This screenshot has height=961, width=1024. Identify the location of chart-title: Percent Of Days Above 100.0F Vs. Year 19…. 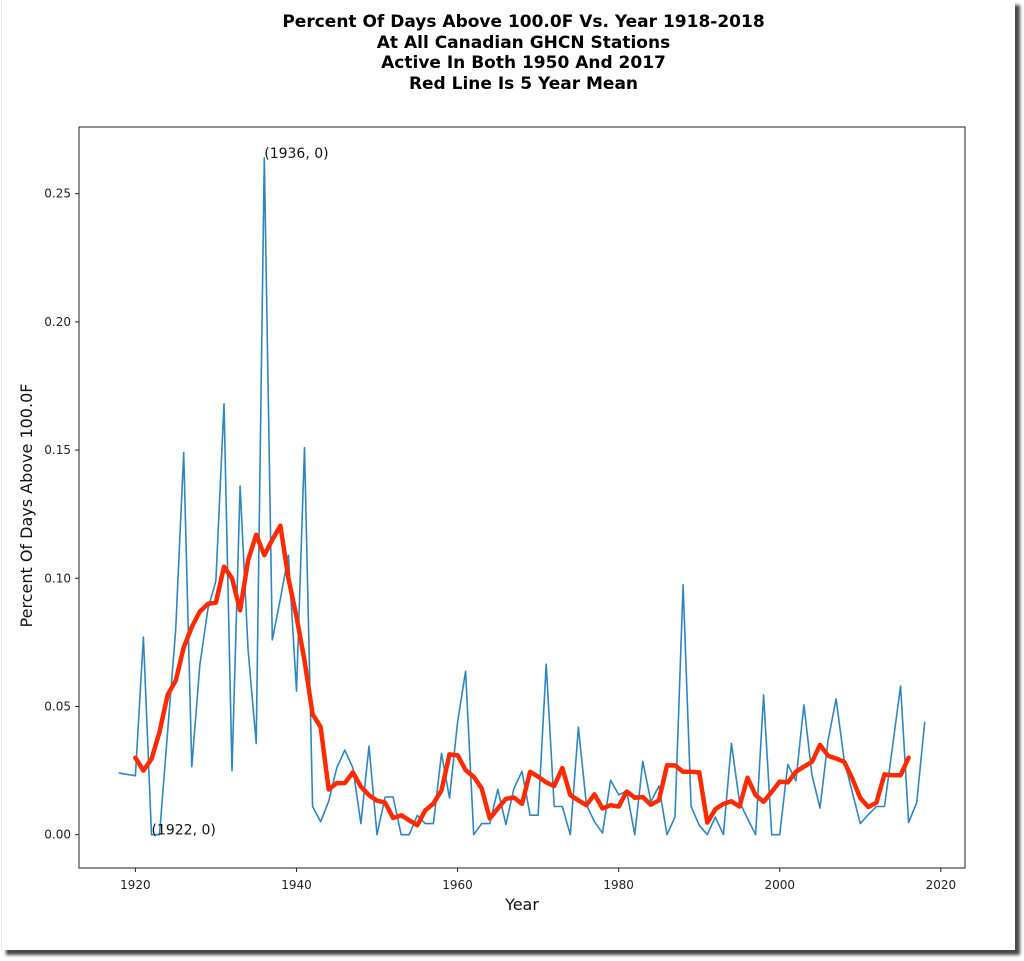
(513, 53).